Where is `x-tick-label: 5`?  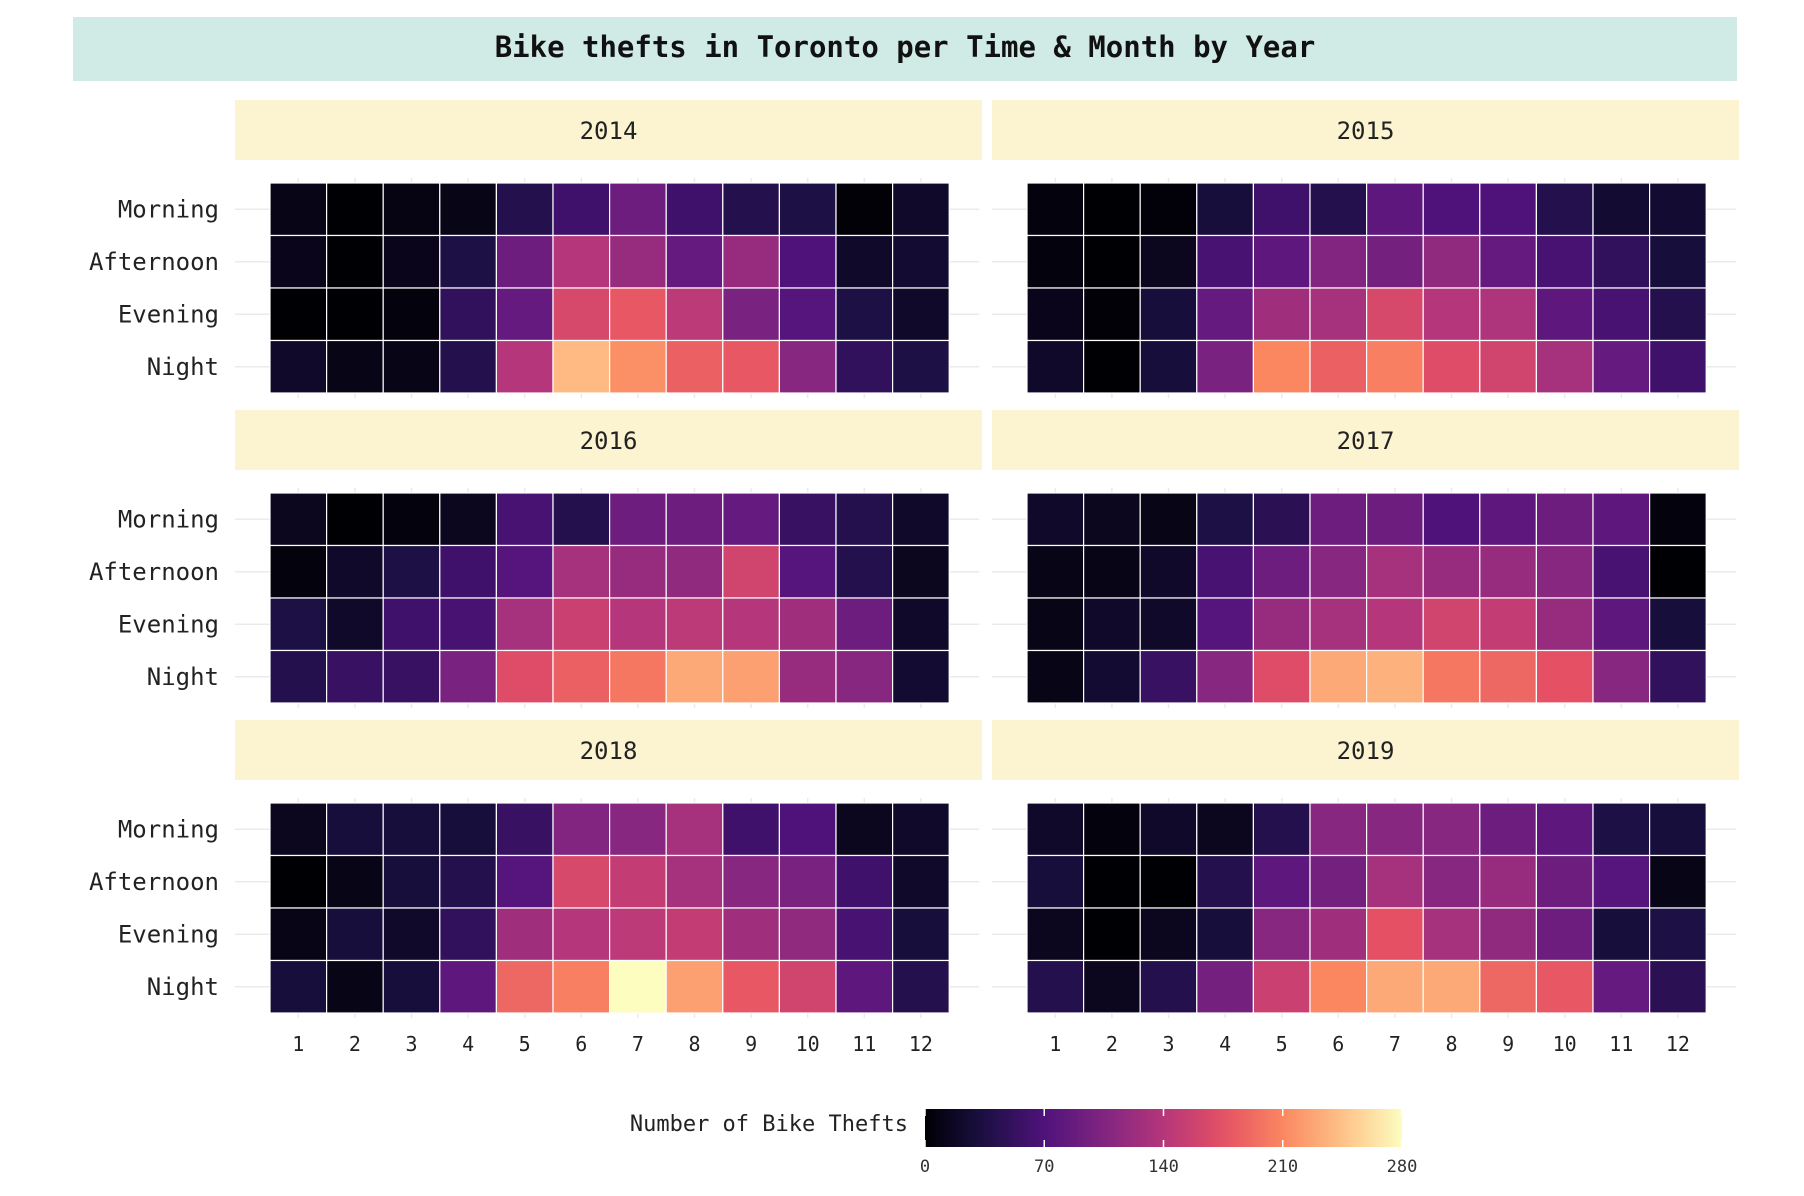
x-tick-label: 5 is located at coordinates (525, 1044).